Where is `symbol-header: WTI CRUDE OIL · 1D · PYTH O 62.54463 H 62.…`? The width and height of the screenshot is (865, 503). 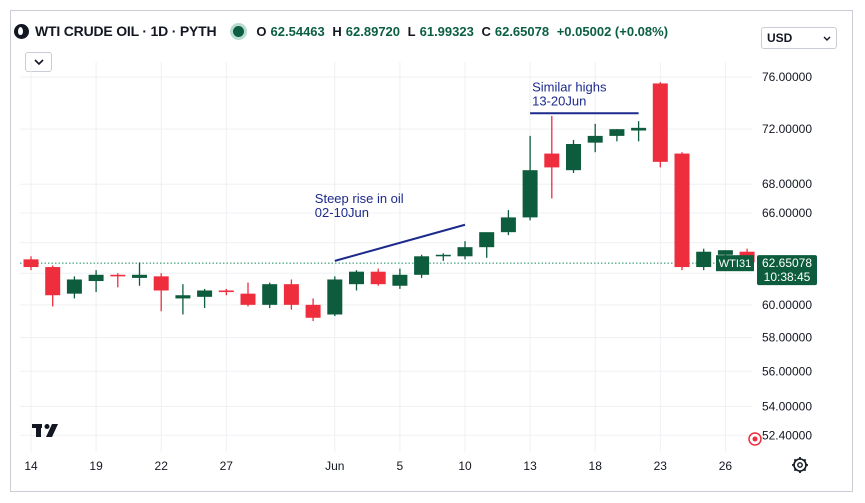 symbol-header: WTI CRUDE OIL · 1D · PYTH O 62.54463 H 62.… is located at coordinates (343, 31).